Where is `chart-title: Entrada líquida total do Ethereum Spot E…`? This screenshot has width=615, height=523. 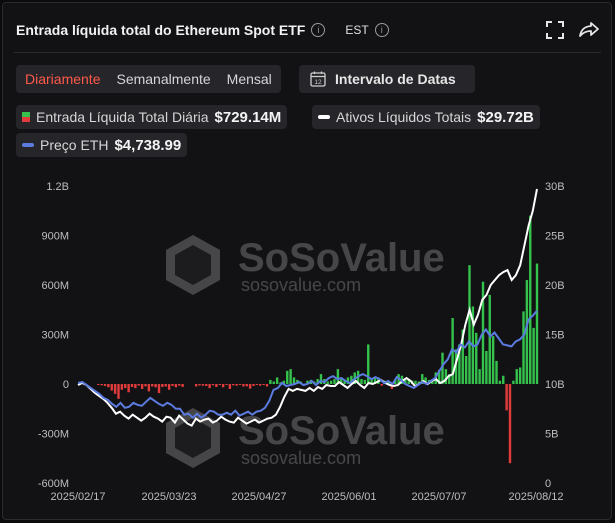 chart-title: Entrada líquida total do Ethereum Spot E… is located at coordinates (161, 30).